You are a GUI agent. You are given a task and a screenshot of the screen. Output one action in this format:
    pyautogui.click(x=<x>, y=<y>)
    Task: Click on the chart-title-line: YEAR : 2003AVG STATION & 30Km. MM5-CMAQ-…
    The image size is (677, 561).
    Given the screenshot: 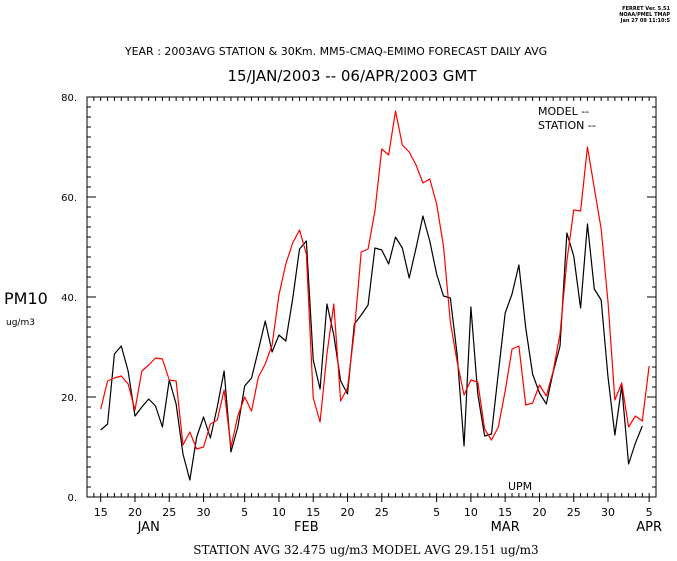 What is the action you would take?
    pyautogui.click(x=335, y=51)
    